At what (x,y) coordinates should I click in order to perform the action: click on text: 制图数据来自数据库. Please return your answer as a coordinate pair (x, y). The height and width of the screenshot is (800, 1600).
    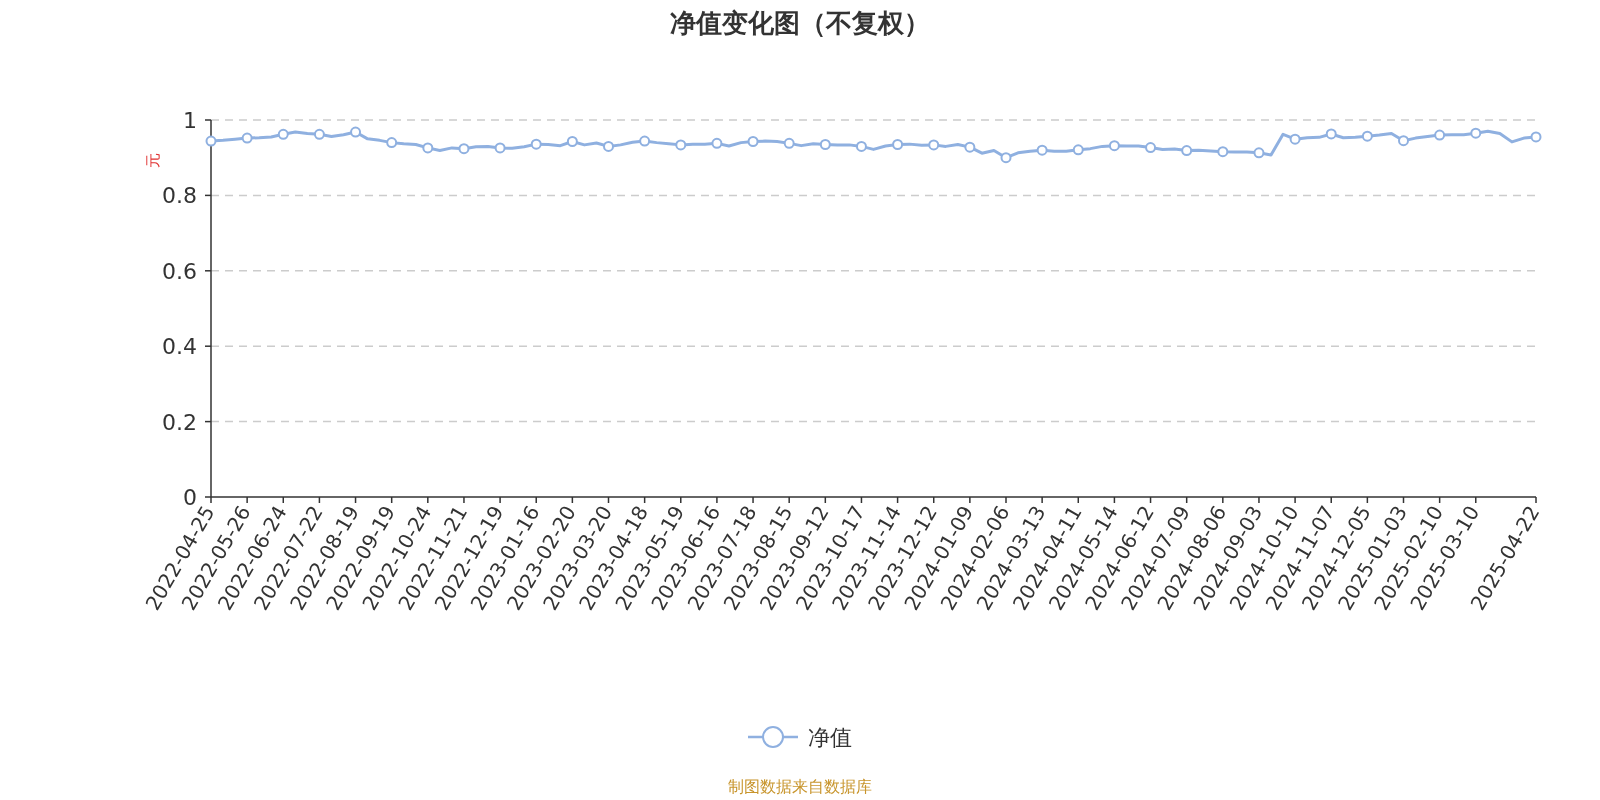
    Looking at the image, I should click on (800, 786).